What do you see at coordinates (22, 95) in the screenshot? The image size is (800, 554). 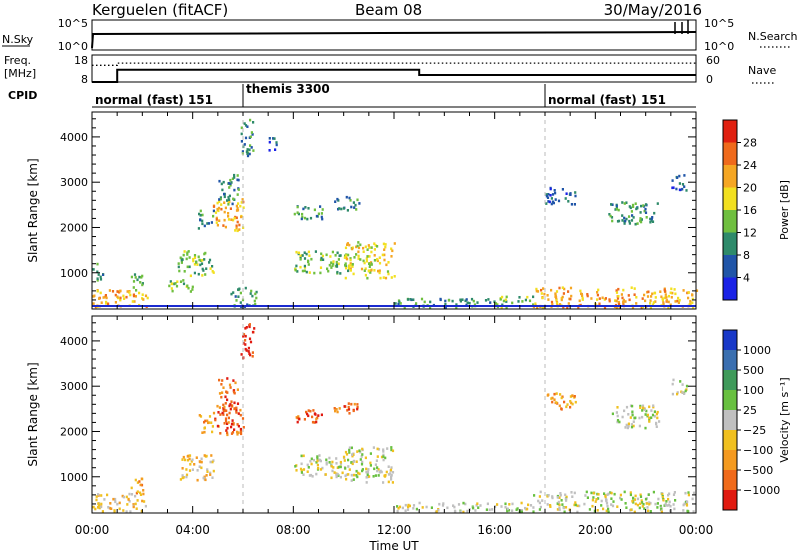 I see `cpid-label: CPID` at bounding box center [22, 95].